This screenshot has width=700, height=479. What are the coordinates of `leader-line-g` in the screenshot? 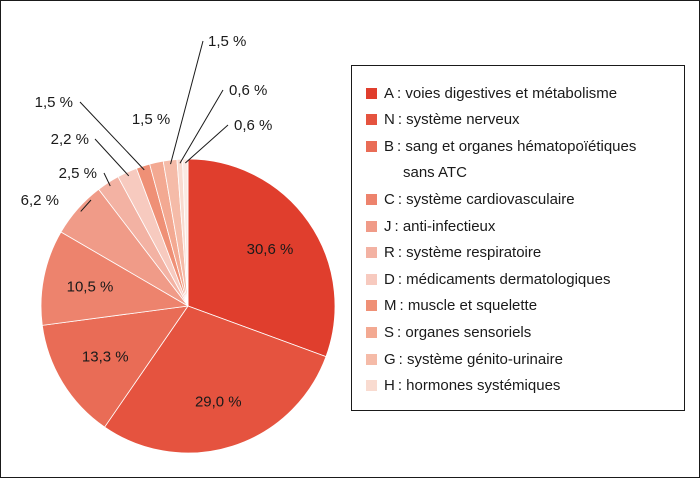 It's located at (187, 102).